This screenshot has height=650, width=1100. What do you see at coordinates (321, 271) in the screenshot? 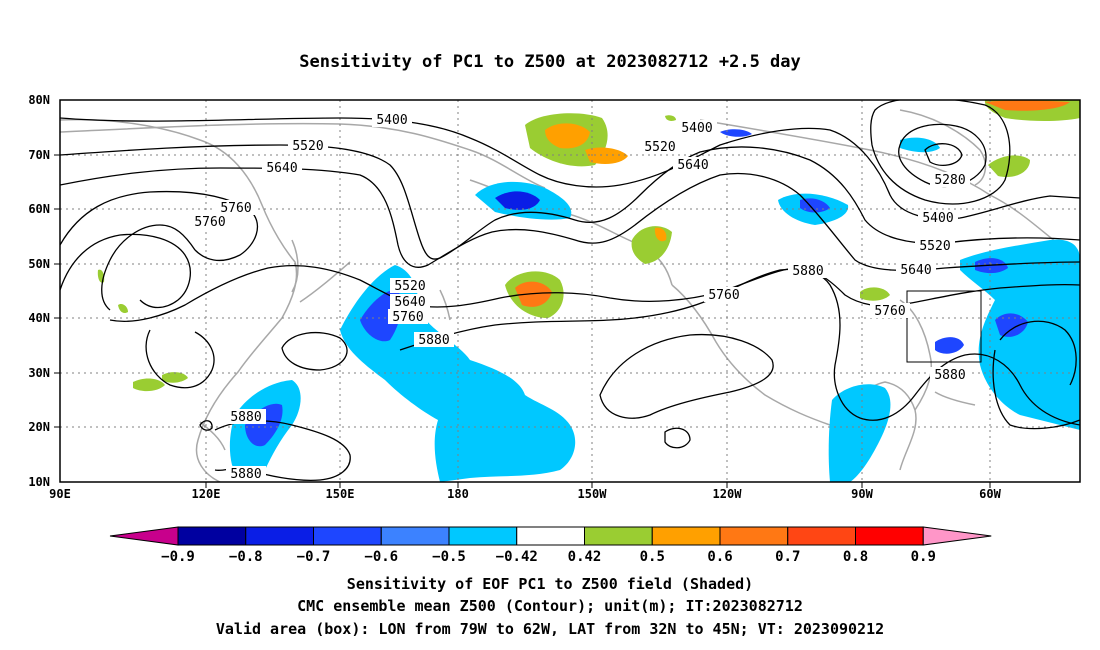
I see `coastline-korea-japan` at bounding box center [321, 271].